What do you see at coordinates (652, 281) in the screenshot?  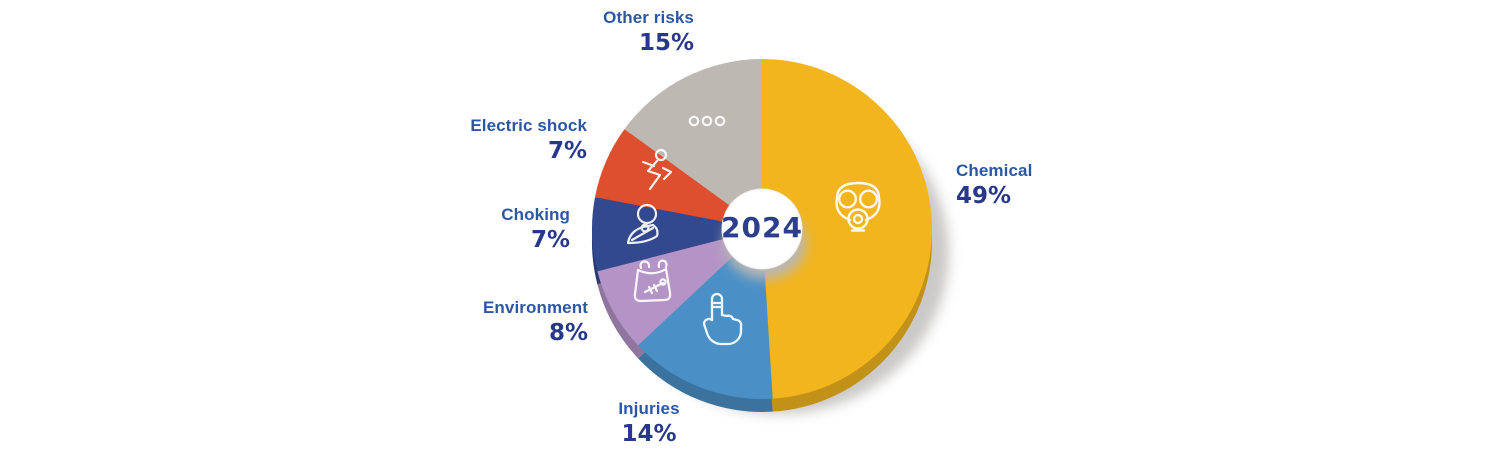 I see `plastic-bag-fish-icon` at bounding box center [652, 281].